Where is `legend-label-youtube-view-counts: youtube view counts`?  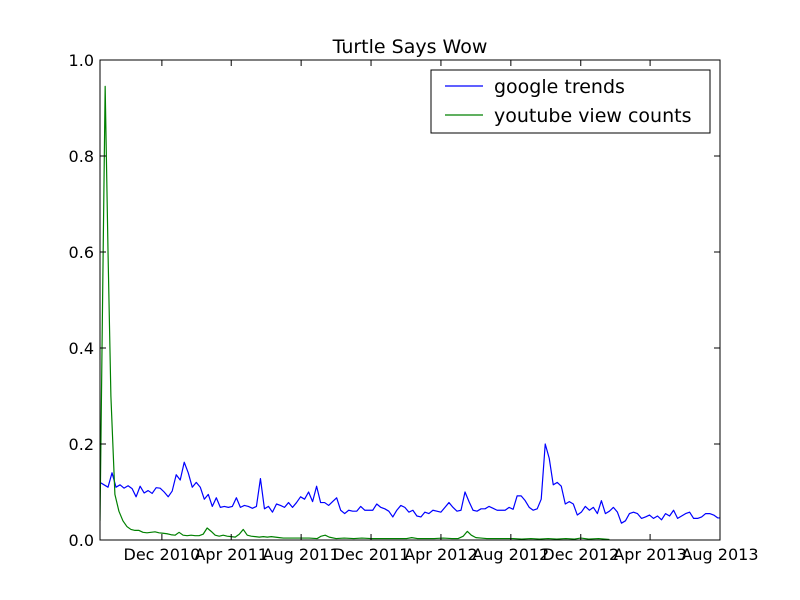 legend-label-youtube-view-counts: youtube view counts is located at coordinates (593, 116).